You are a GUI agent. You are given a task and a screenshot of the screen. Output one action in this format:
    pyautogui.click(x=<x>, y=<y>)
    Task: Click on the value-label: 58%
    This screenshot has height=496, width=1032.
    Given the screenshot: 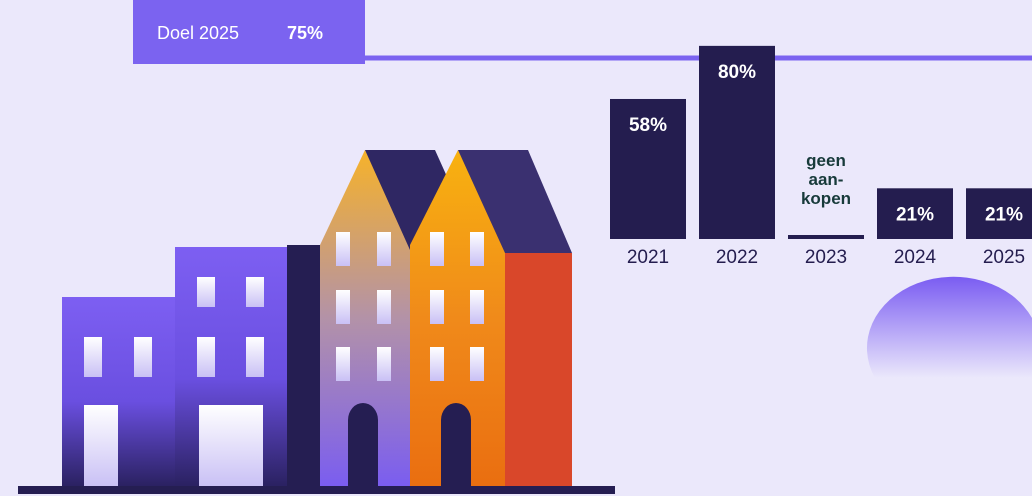 What is the action you would take?
    pyautogui.click(x=648, y=125)
    